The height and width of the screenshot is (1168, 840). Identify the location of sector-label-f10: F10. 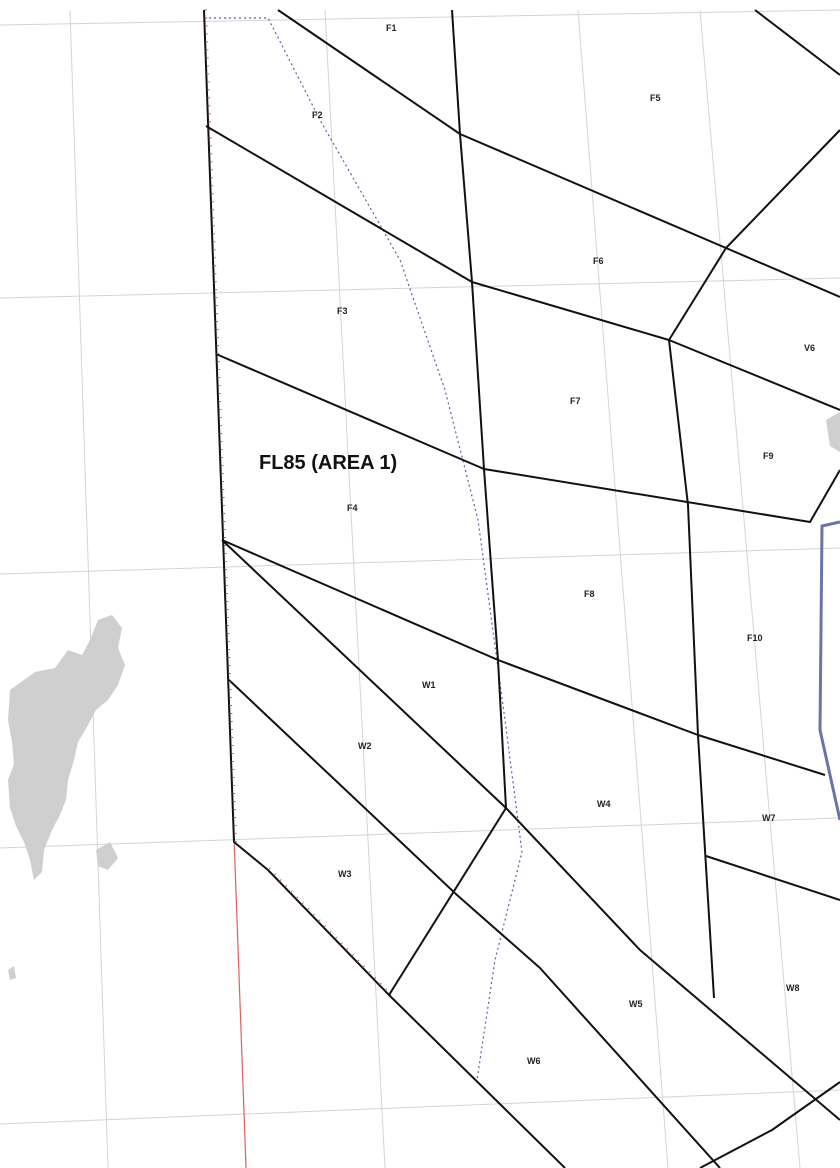
(755, 638).